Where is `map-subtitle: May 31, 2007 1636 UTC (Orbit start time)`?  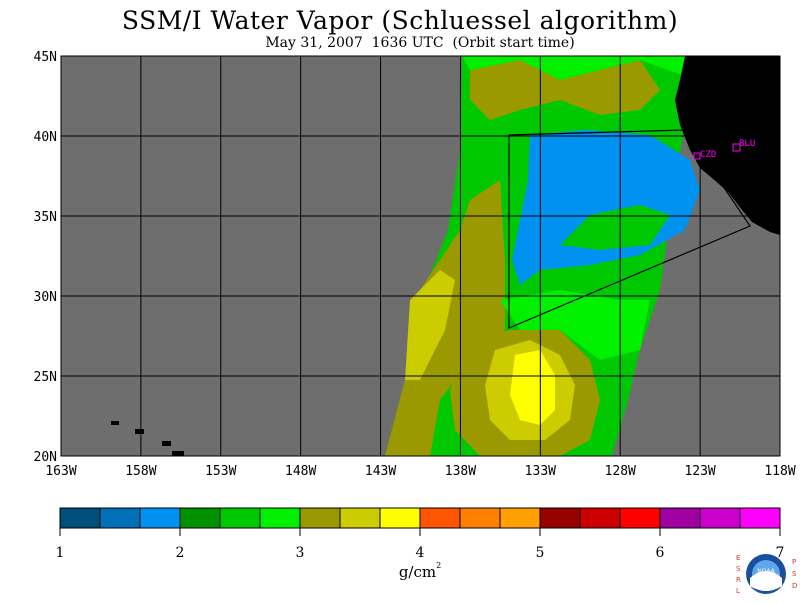
map-subtitle: May 31, 2007 1636 UTC (Orbit start time) is located at coordinates (420, 43).